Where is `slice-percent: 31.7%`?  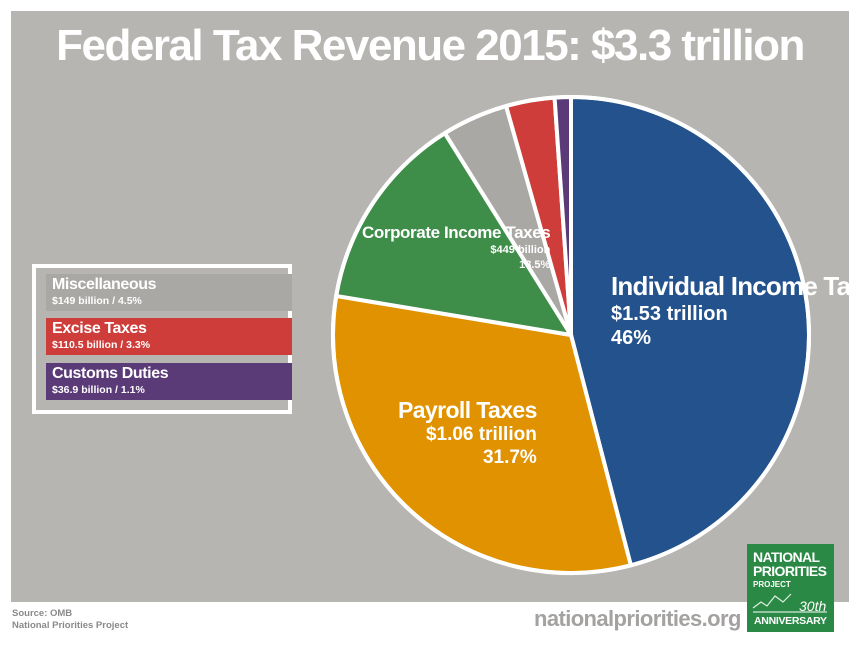 slice-percent: 31.7% is located at coordinates (509, 458).